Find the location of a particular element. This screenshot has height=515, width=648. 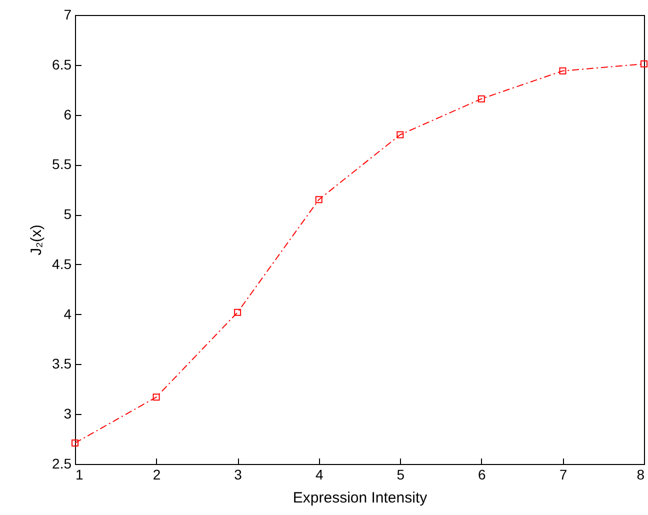

x-tick-label: 4 is located at coordinates (319, 474).